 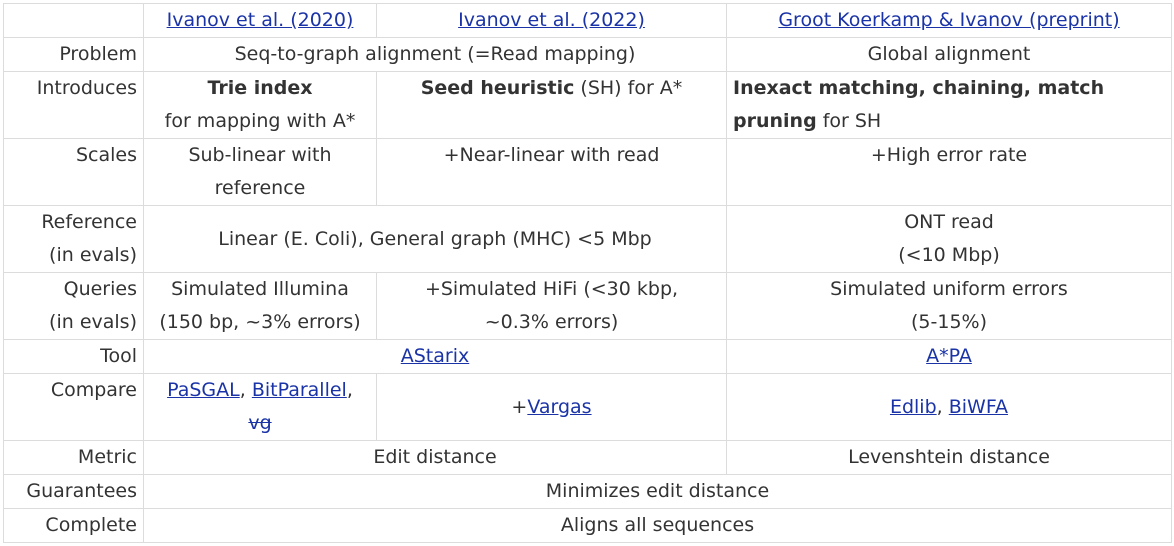 What do you see at coordinates (949, 222) in the screenshot?
I see `reference-c3-line1: ONT read` at bounding box center [949, 222].